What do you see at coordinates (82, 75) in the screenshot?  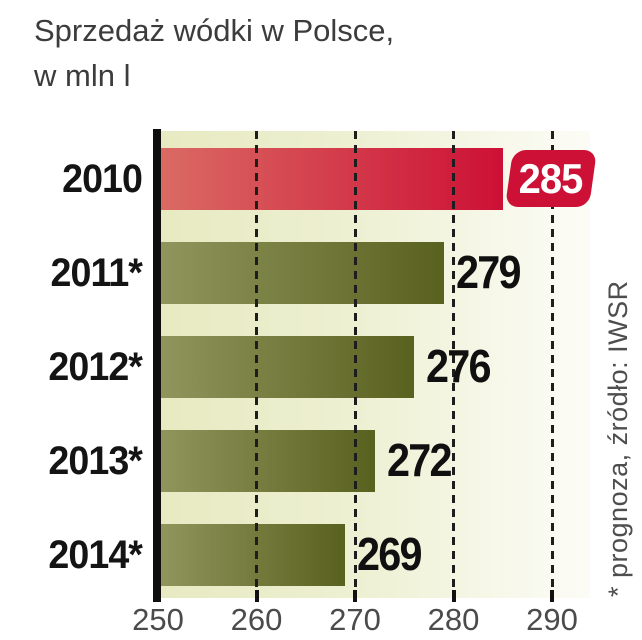 I see `chart-title-line2: w mln l` at bounding box center [82, 75].